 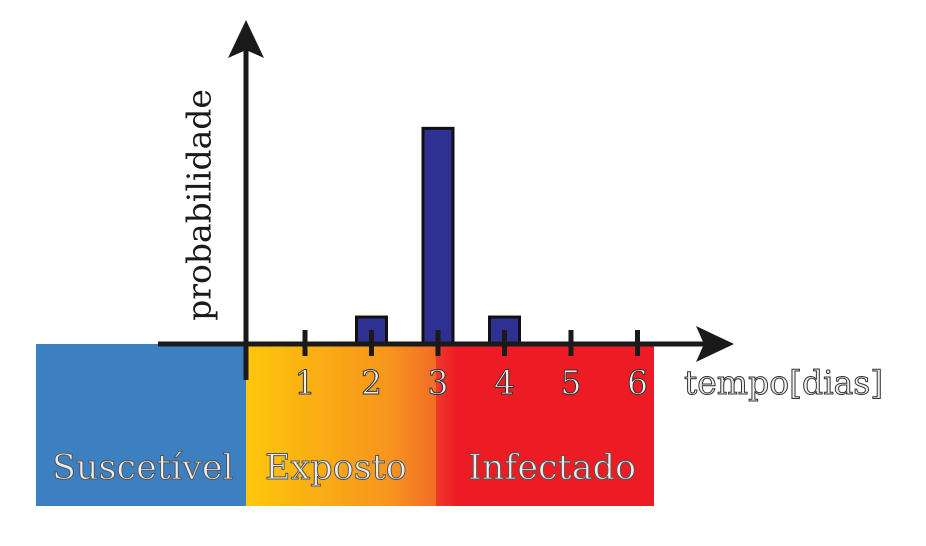 What do you see at coordinates (143, 468) in the screenshot?
I see `suscetivel-label: Suscetível` at bounding box center [143, 468].